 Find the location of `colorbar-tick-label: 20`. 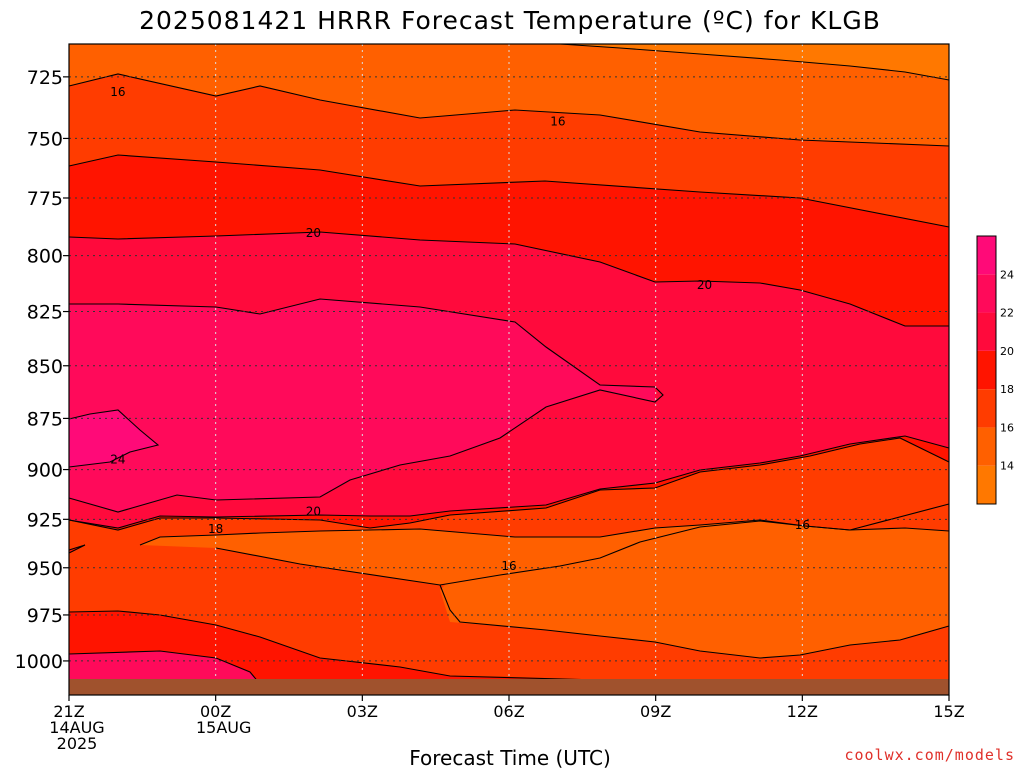

colorbar-tick-label: 20 is located at coordinates (1007, 351).